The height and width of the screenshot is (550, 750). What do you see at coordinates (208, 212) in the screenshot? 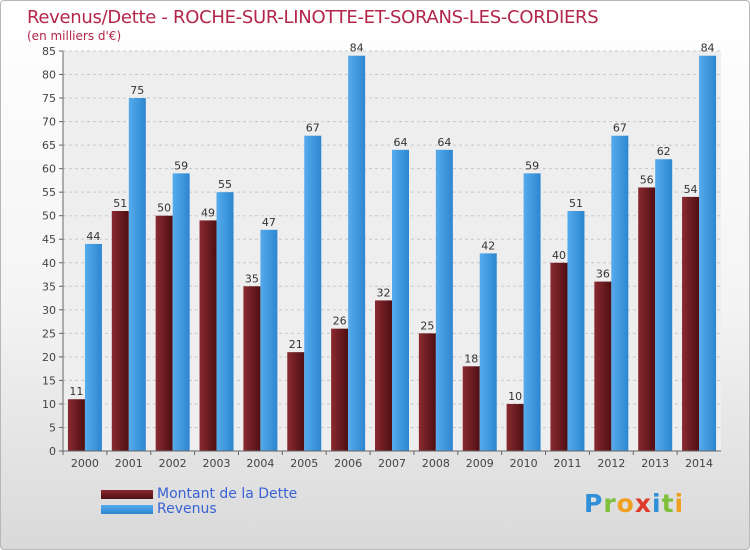
I see `data-label-dette: 49` at bounding box center [208, 212].